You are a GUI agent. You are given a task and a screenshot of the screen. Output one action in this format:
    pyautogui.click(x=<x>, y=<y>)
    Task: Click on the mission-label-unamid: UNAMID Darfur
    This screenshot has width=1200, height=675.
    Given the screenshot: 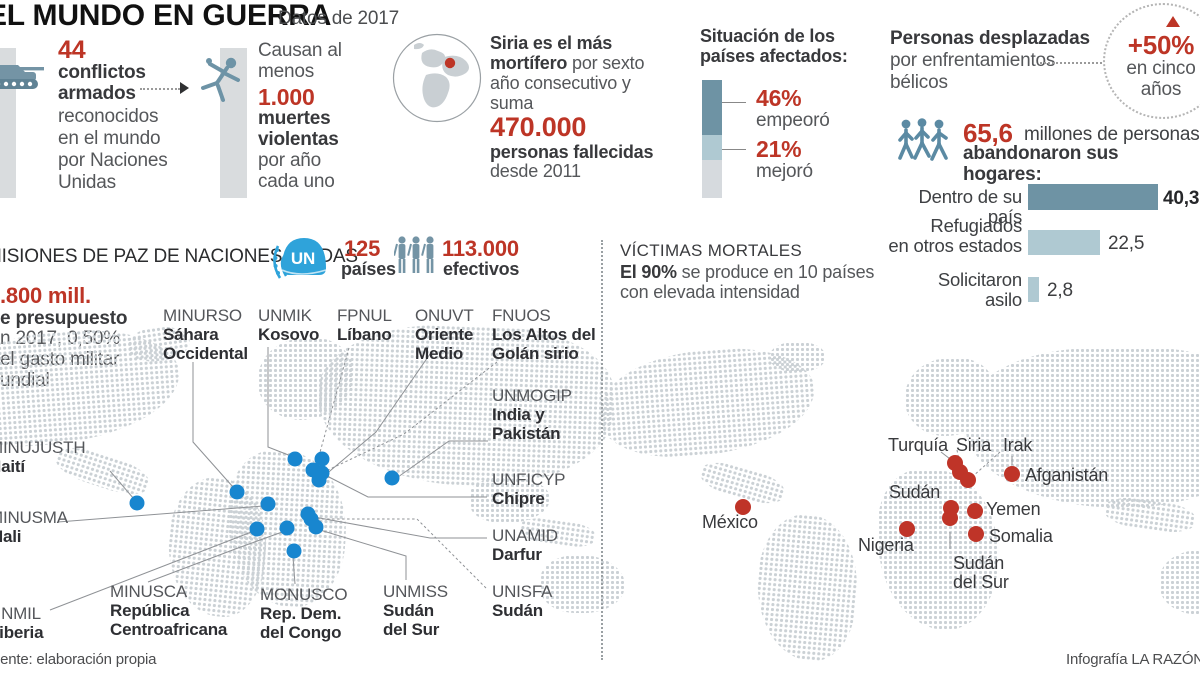 What is the action you would take?
    pyautogui.click(x=525, y=545)
    